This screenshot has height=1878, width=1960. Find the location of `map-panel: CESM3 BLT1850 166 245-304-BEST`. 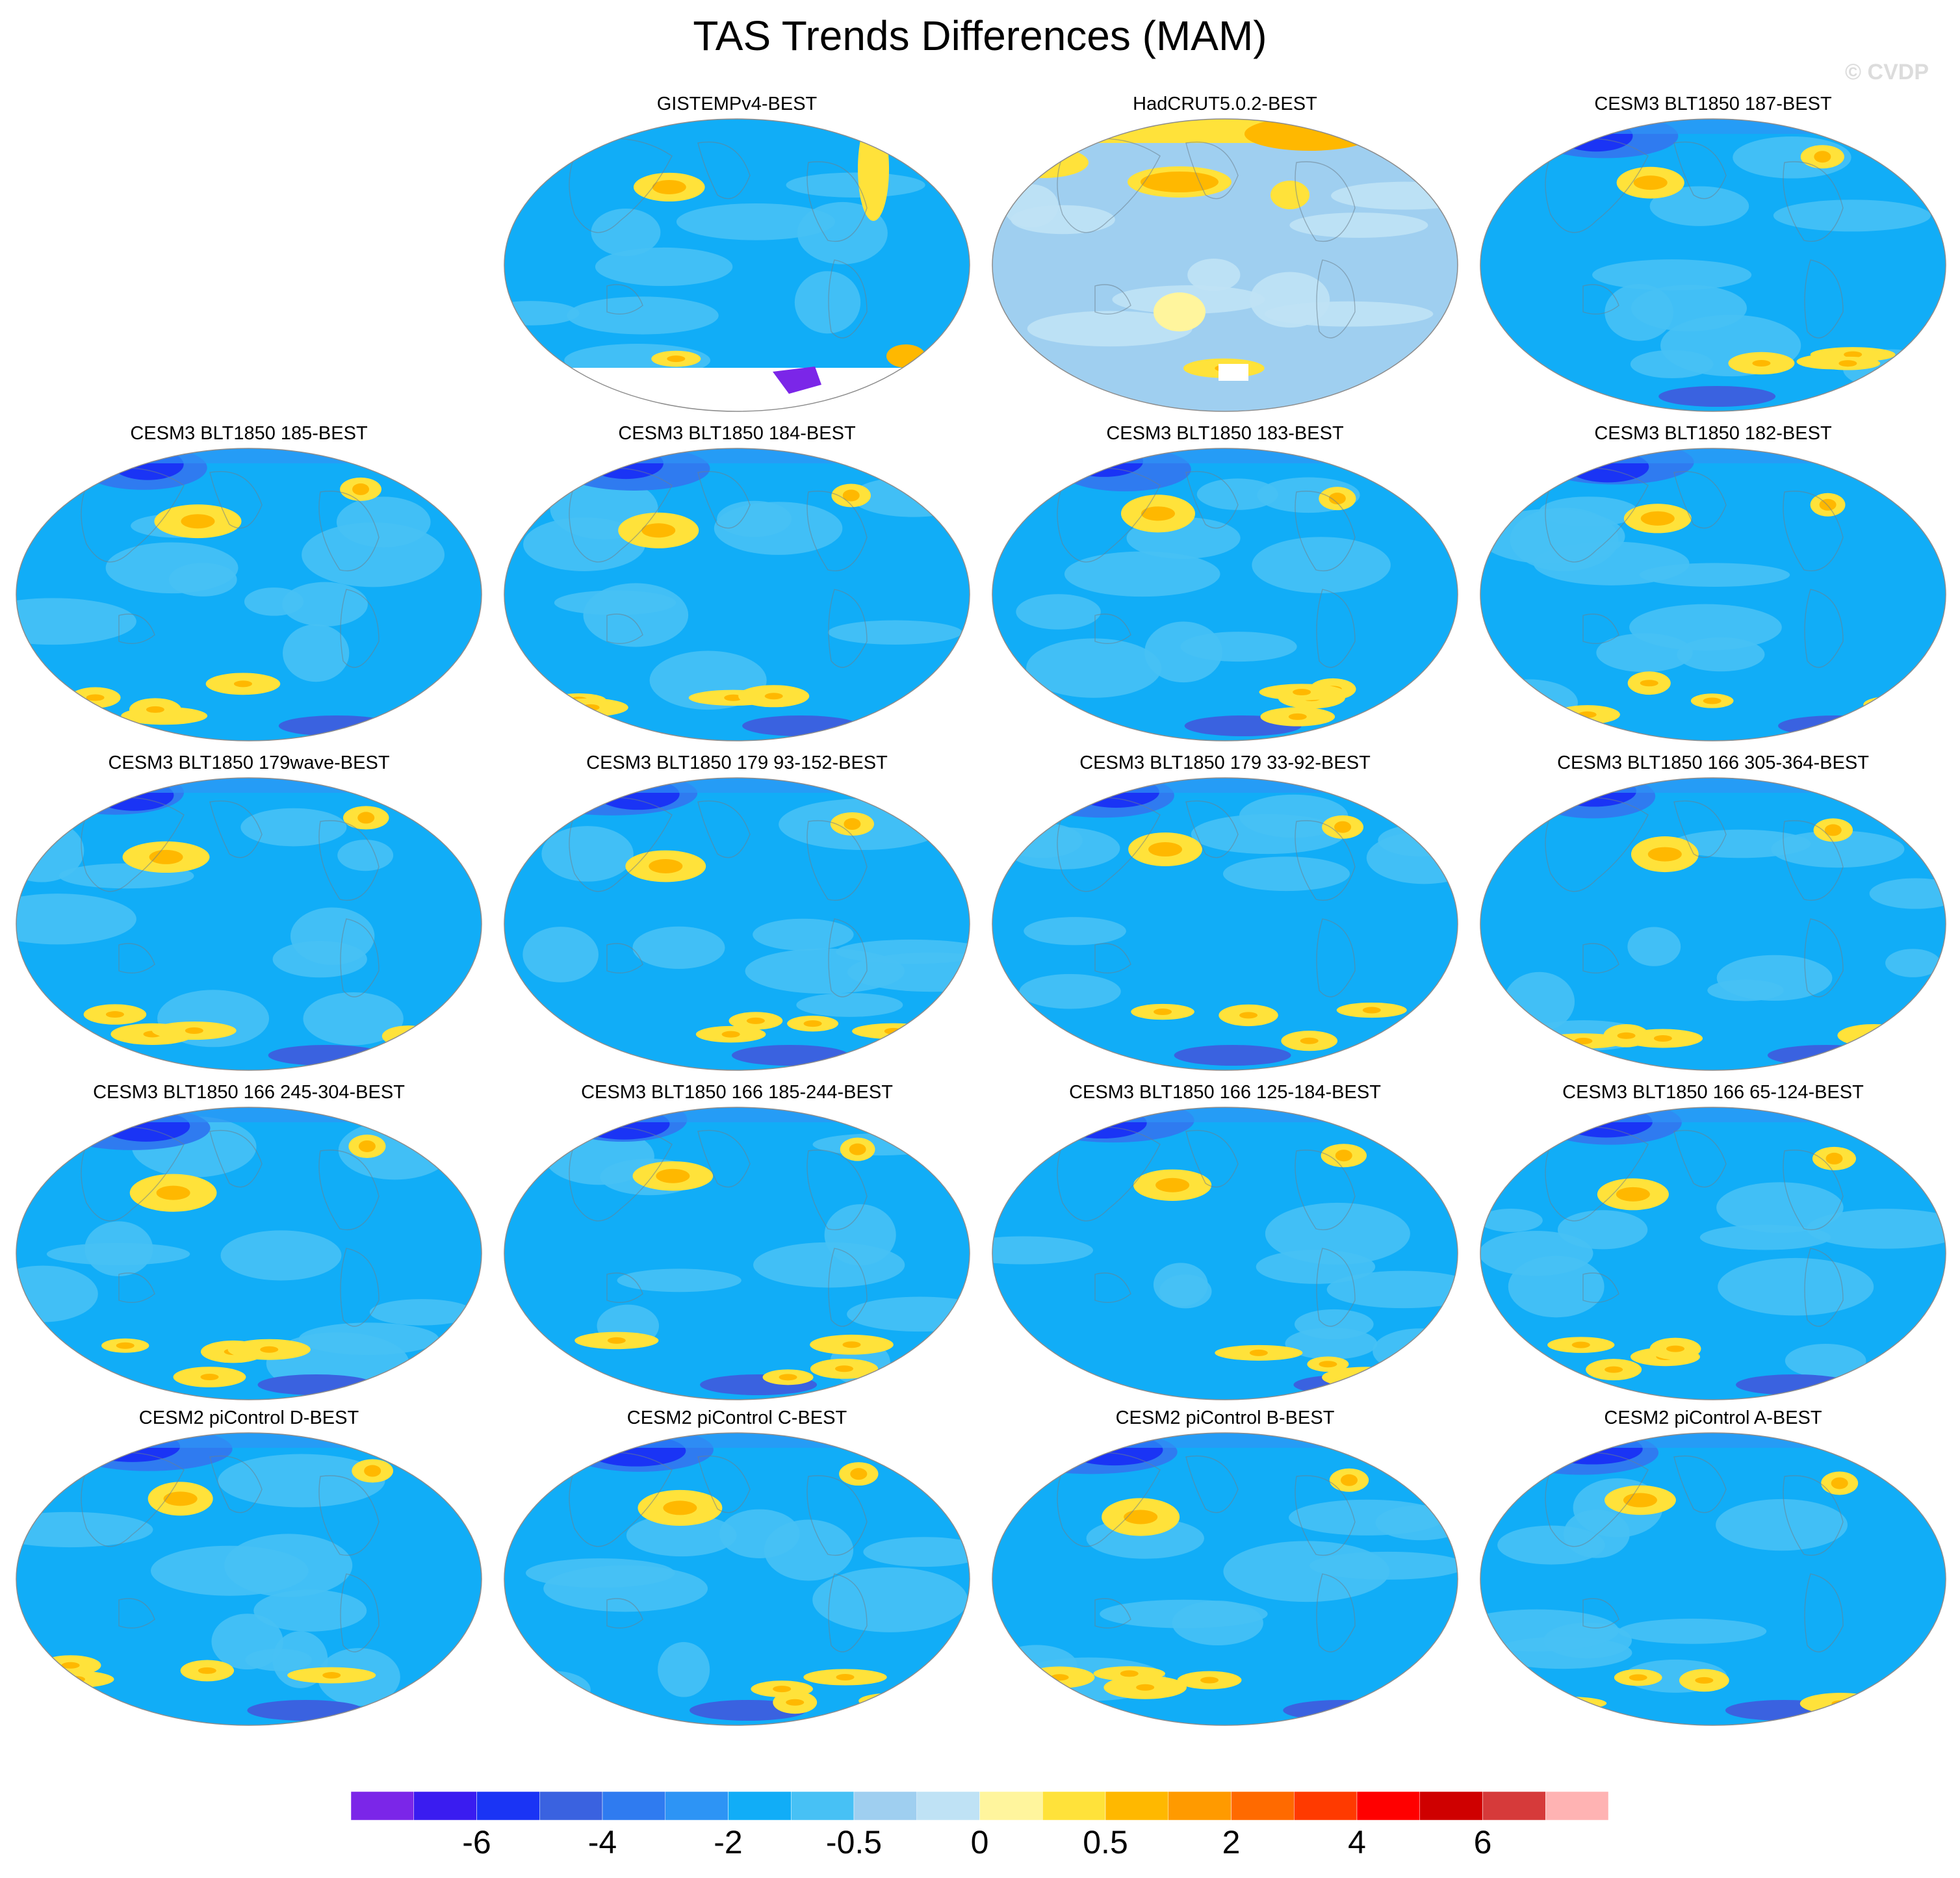

map-panel: CESM3 BLT1850 166 245-304-BEST is located at coordinates (249, 1240).